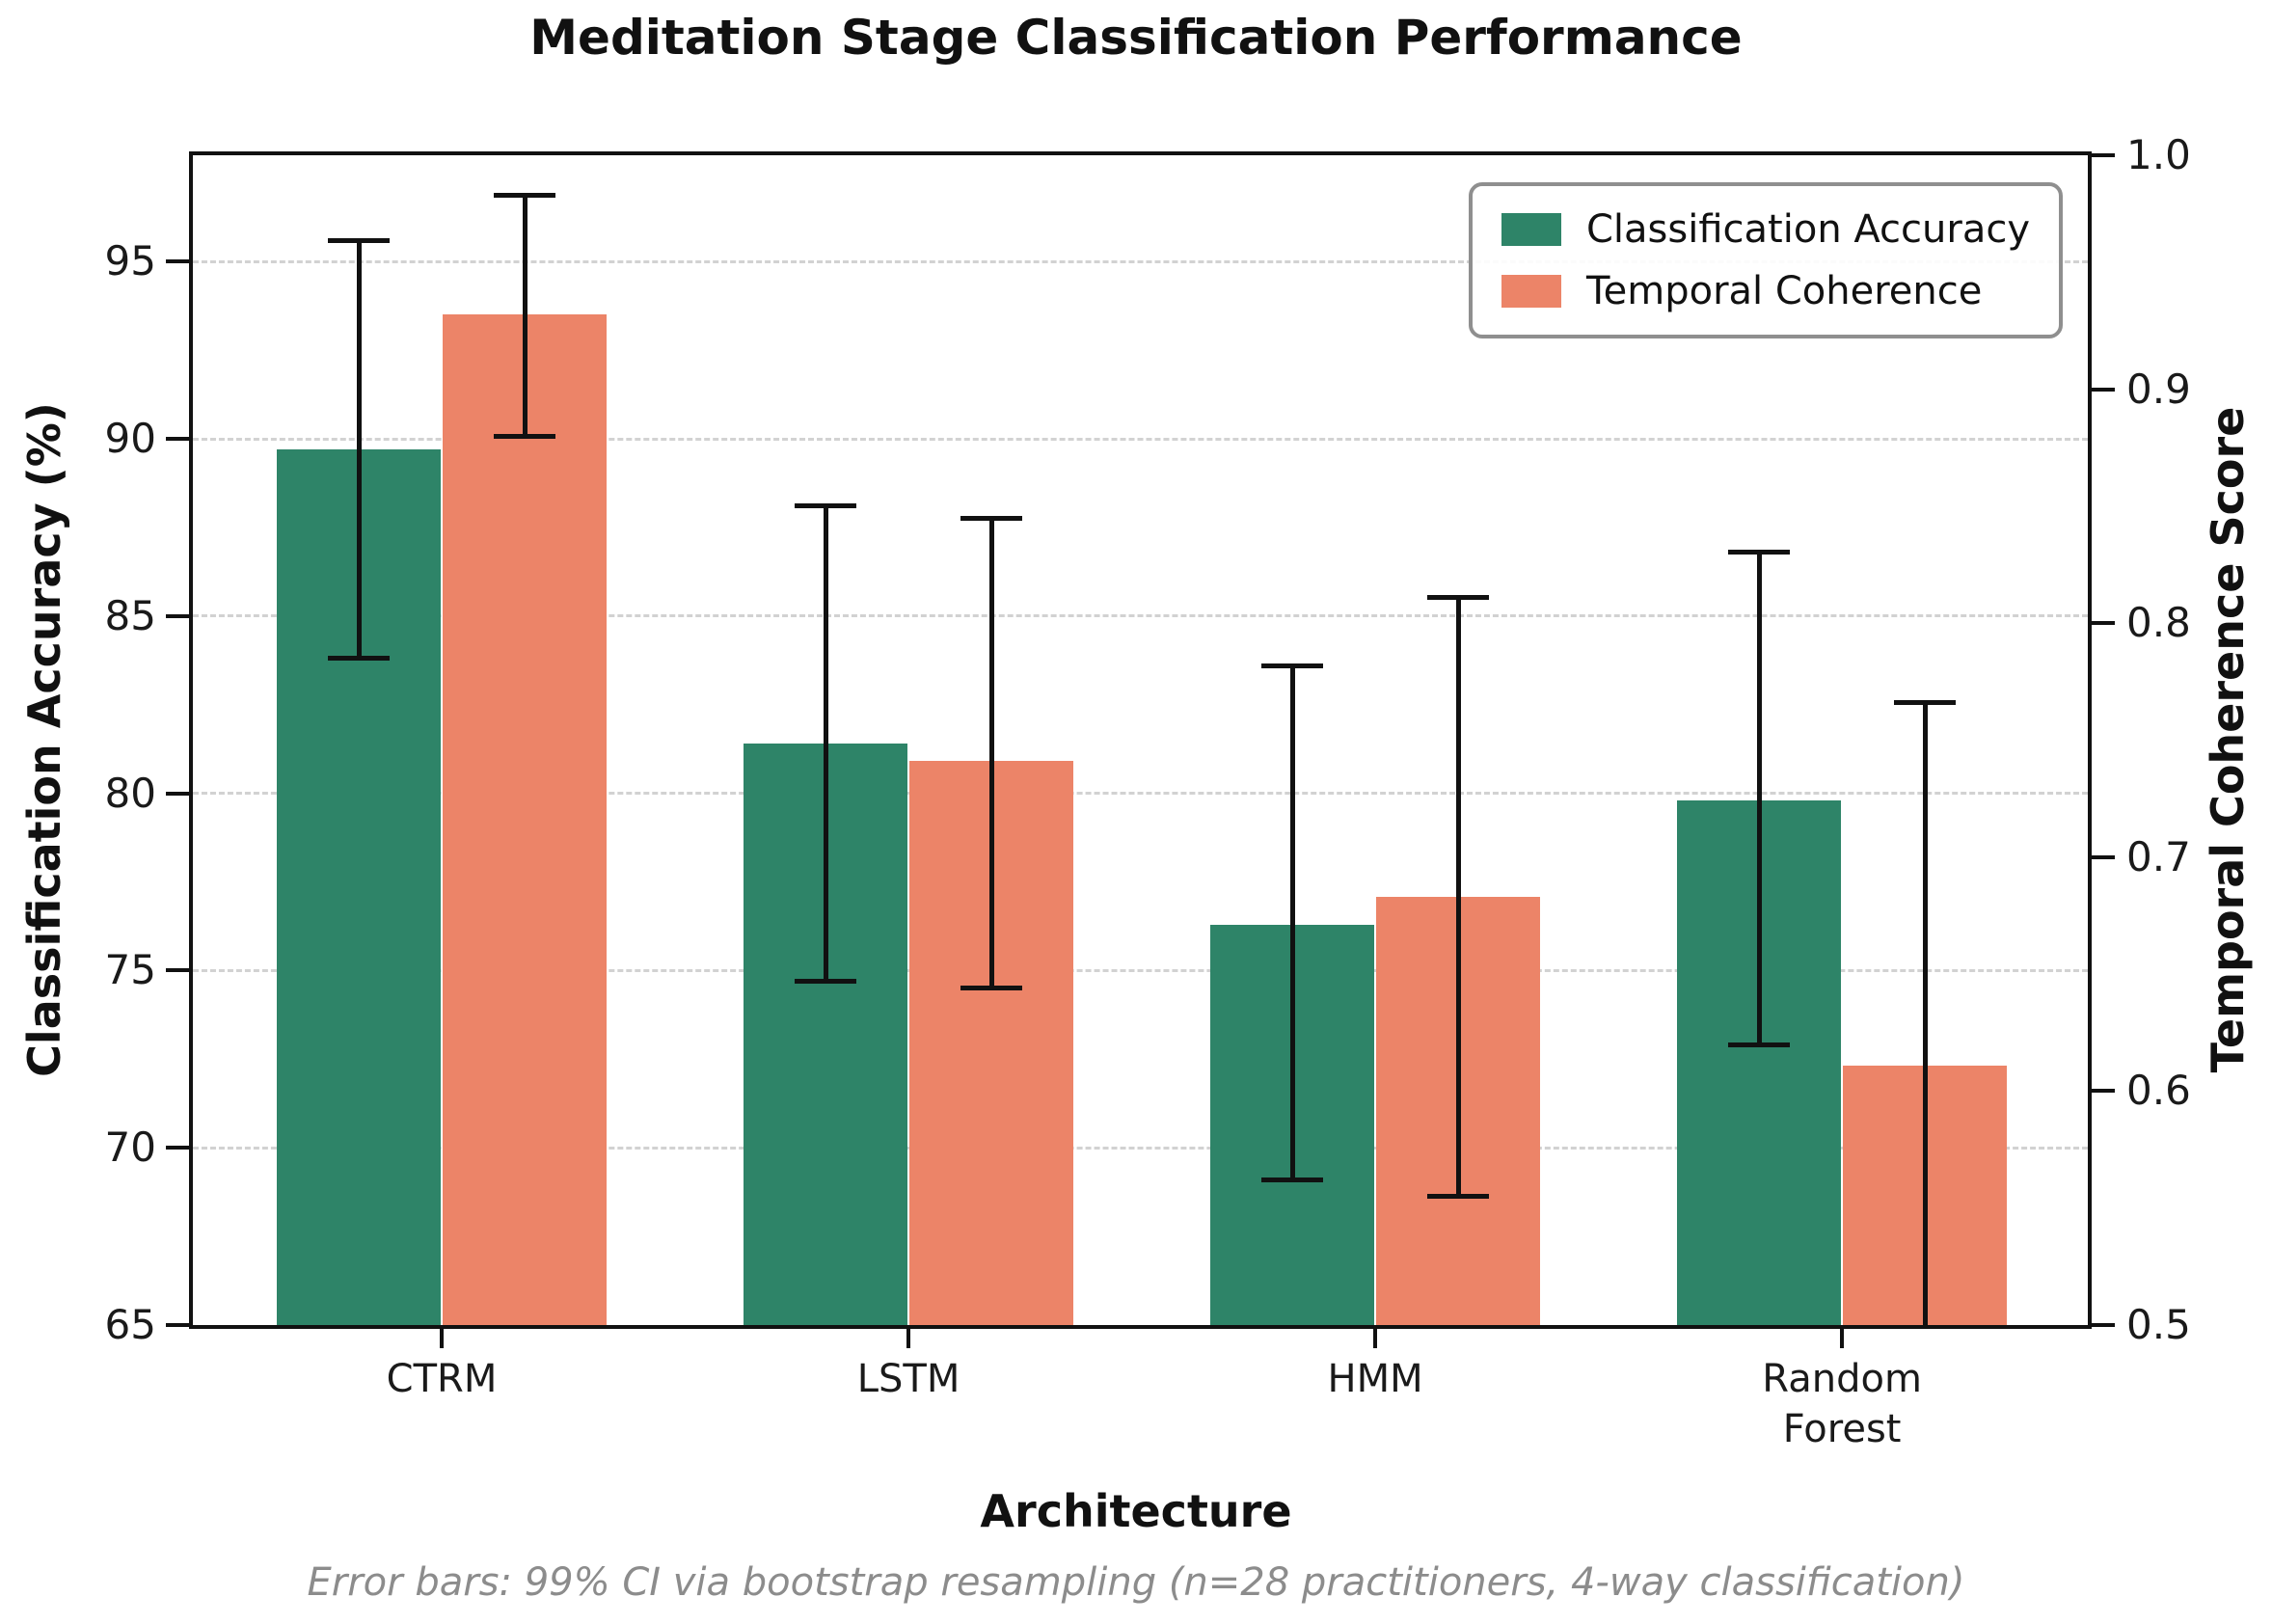 The image size is (2272, 1624). What do you see at coordinates (130, 970) in the screenshot?
I see `left-tick-label: 75` at bounding box center [130, 970].